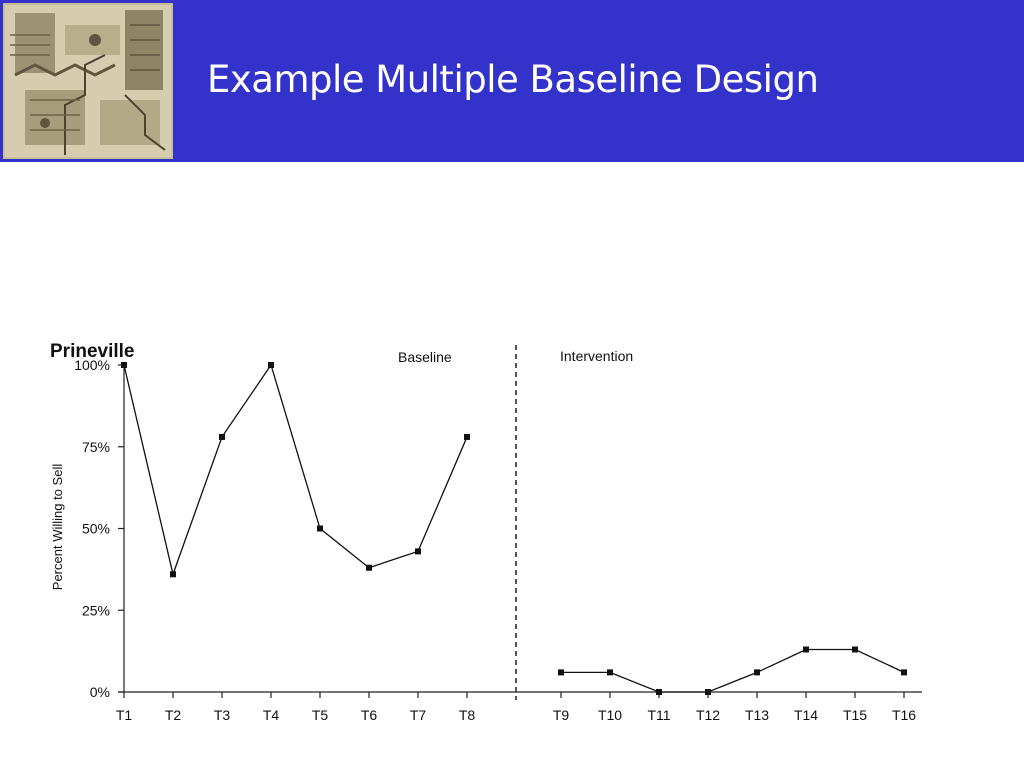  I want to click on x-tick-label: T9, so click(561, 715).